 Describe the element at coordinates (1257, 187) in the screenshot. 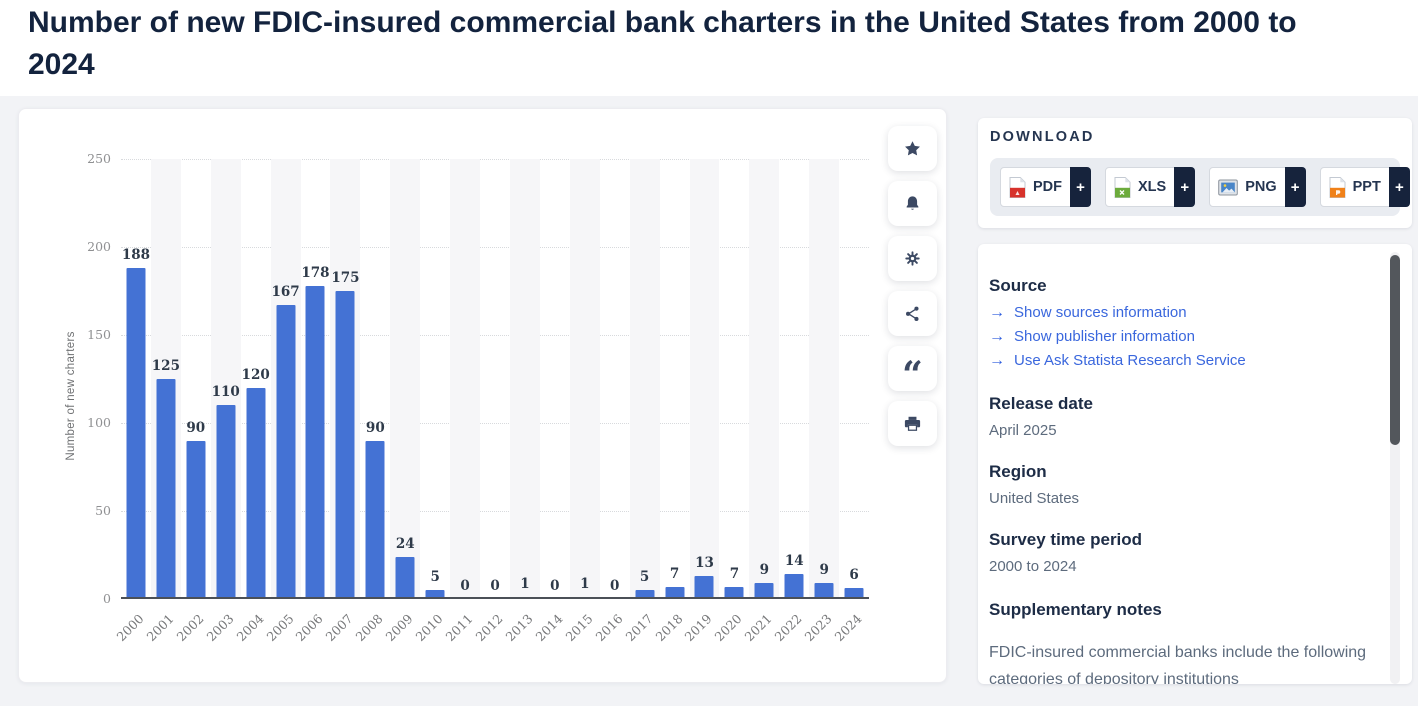

I see `download-png-button: PNG +` at that location.